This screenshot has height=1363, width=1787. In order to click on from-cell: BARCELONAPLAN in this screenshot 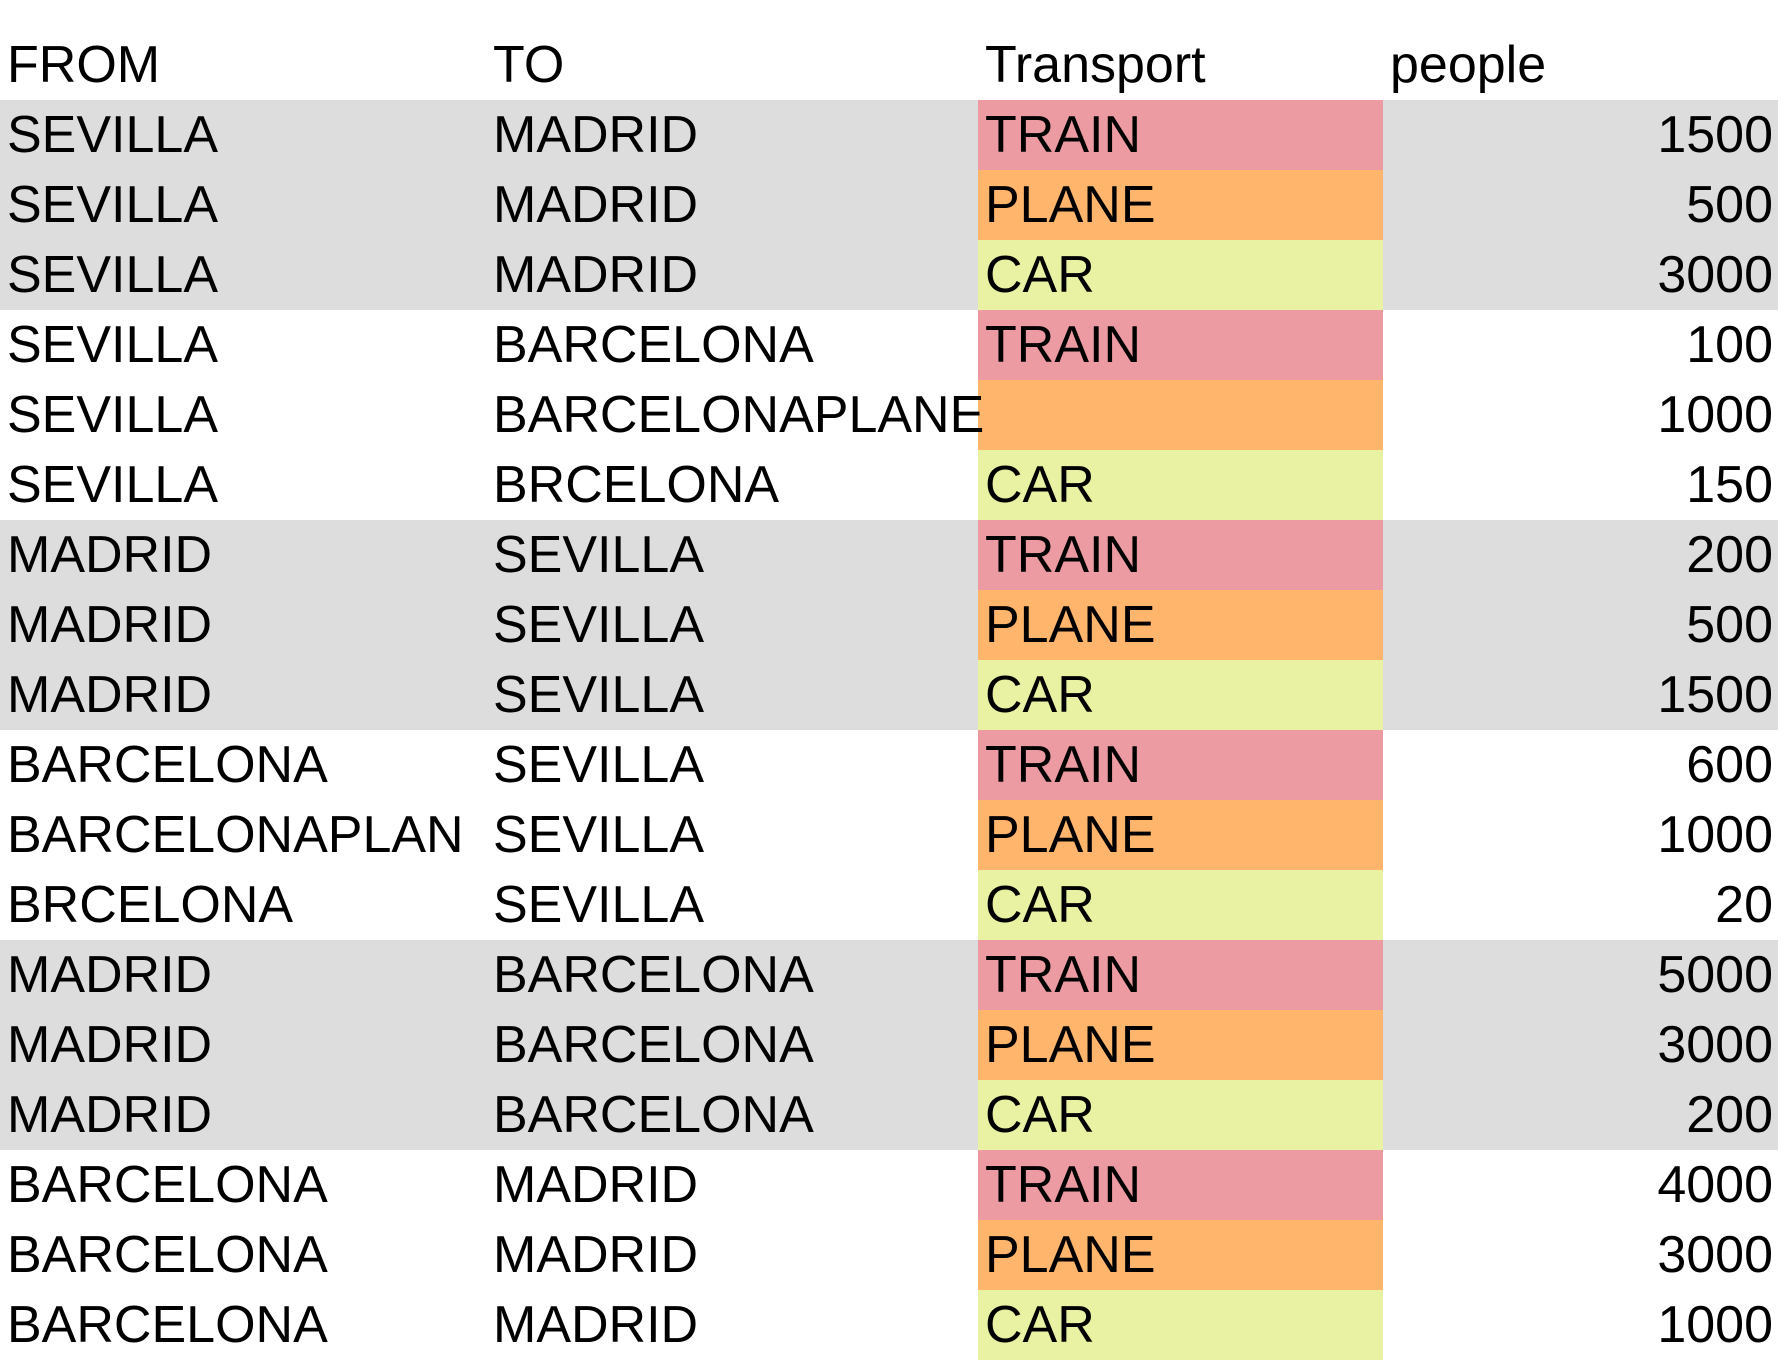, I will do `click(235, 835)`.